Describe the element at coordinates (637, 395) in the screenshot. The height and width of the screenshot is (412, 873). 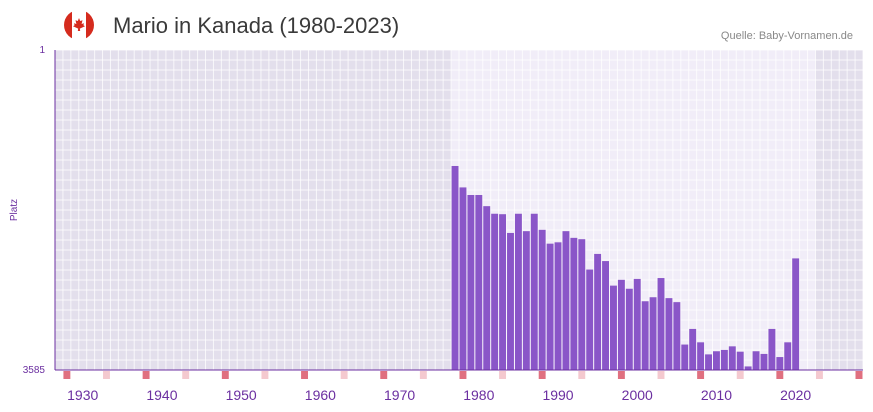
I see `x-tick-label: 2000` at that location.